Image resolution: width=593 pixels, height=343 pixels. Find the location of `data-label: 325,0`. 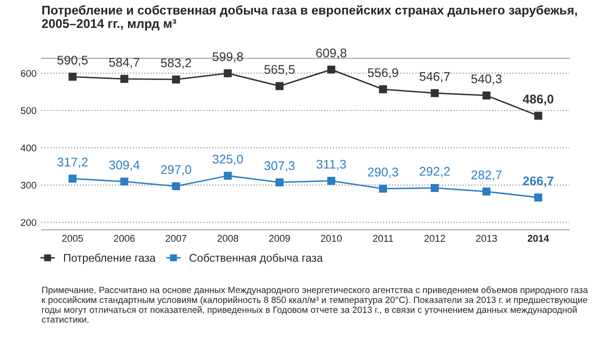

data-label: 325,0 is located at coordinates (227, 160).